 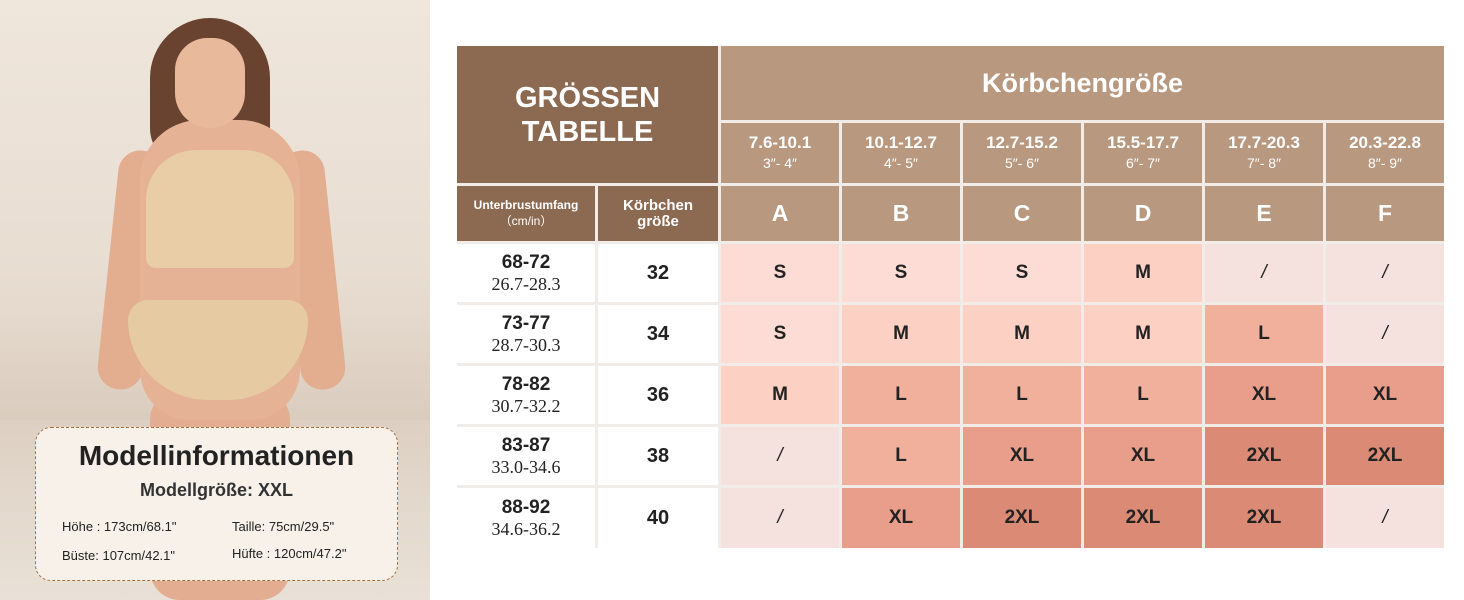 I want to click on underbust-header: Unterbrustumfang （cm/in）, so click(x=526, y=213).